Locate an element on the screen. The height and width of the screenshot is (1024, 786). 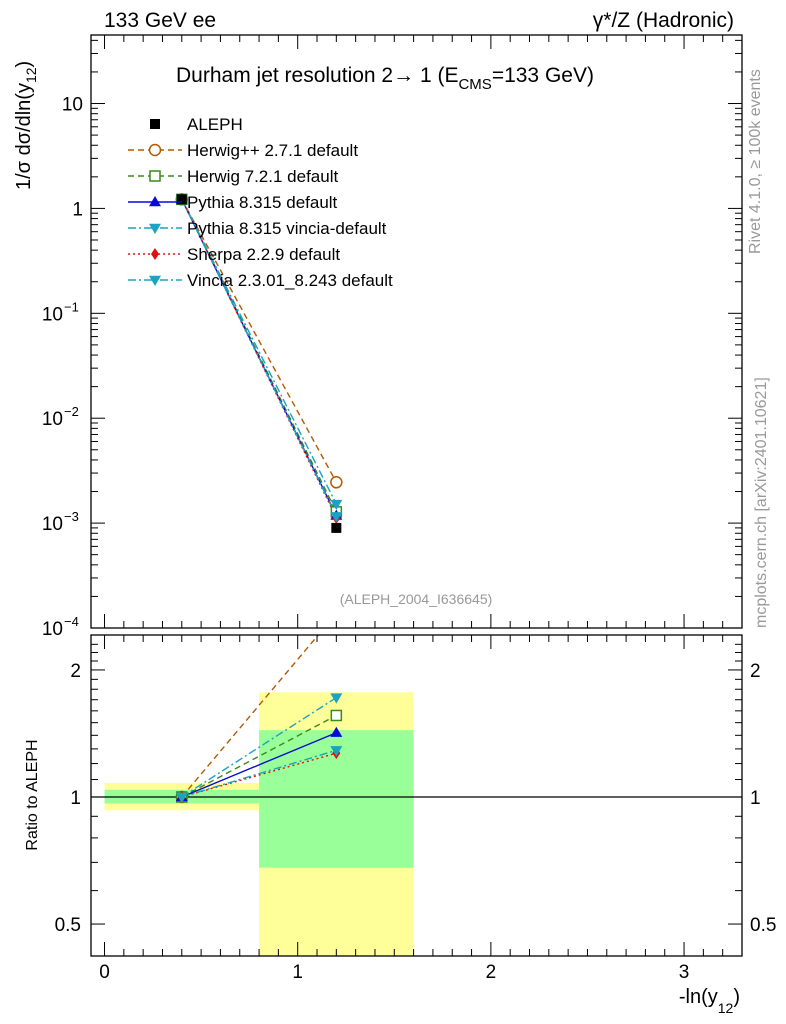
legend-label-6: Vincia 2.3.01_8.243 default is located at coordinates (290, 280).